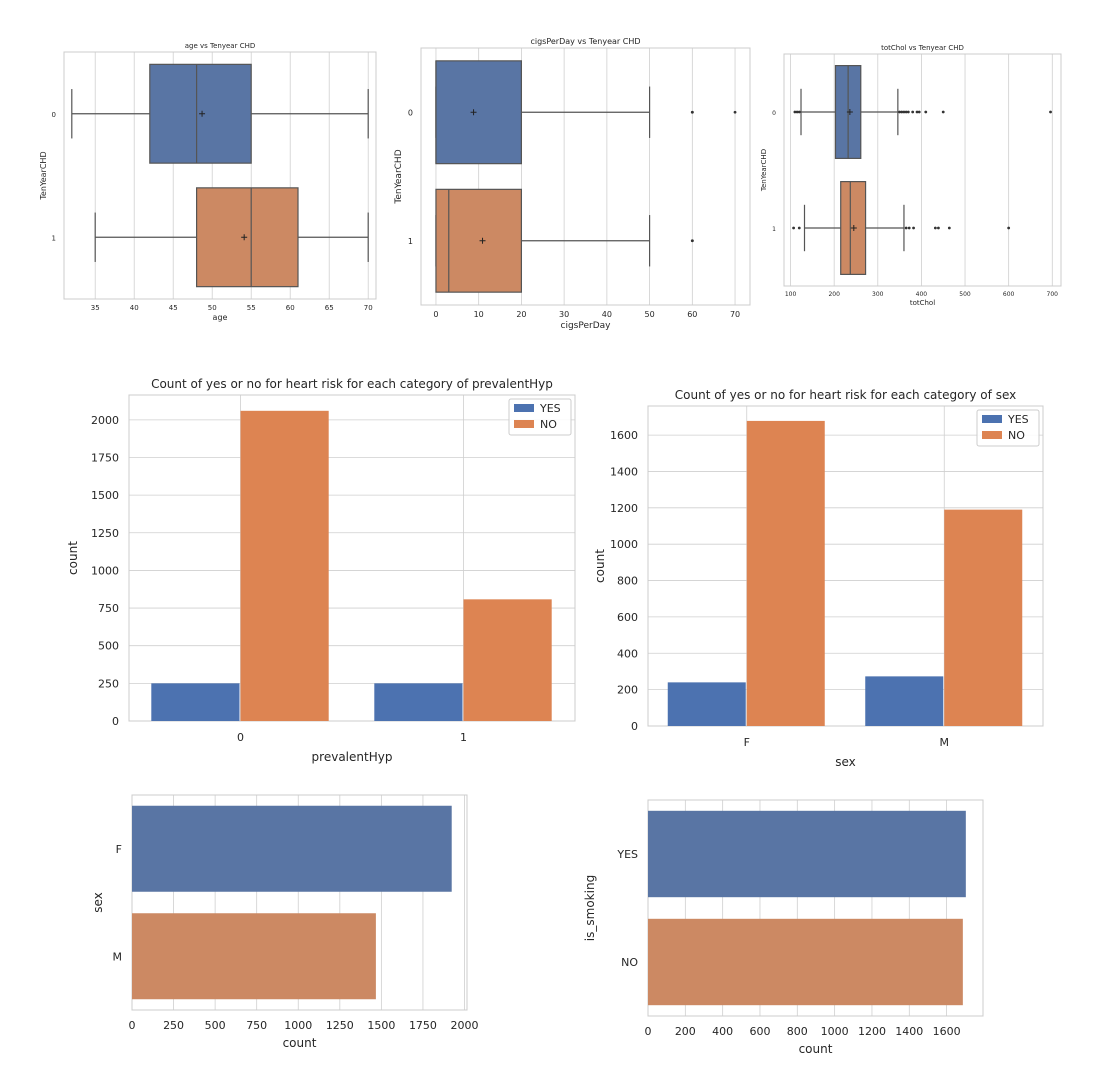  What do you see at coordinates (329, 308) in the screenshot?
I see `x-tick-label: 65` at bounding box center [329, 308].